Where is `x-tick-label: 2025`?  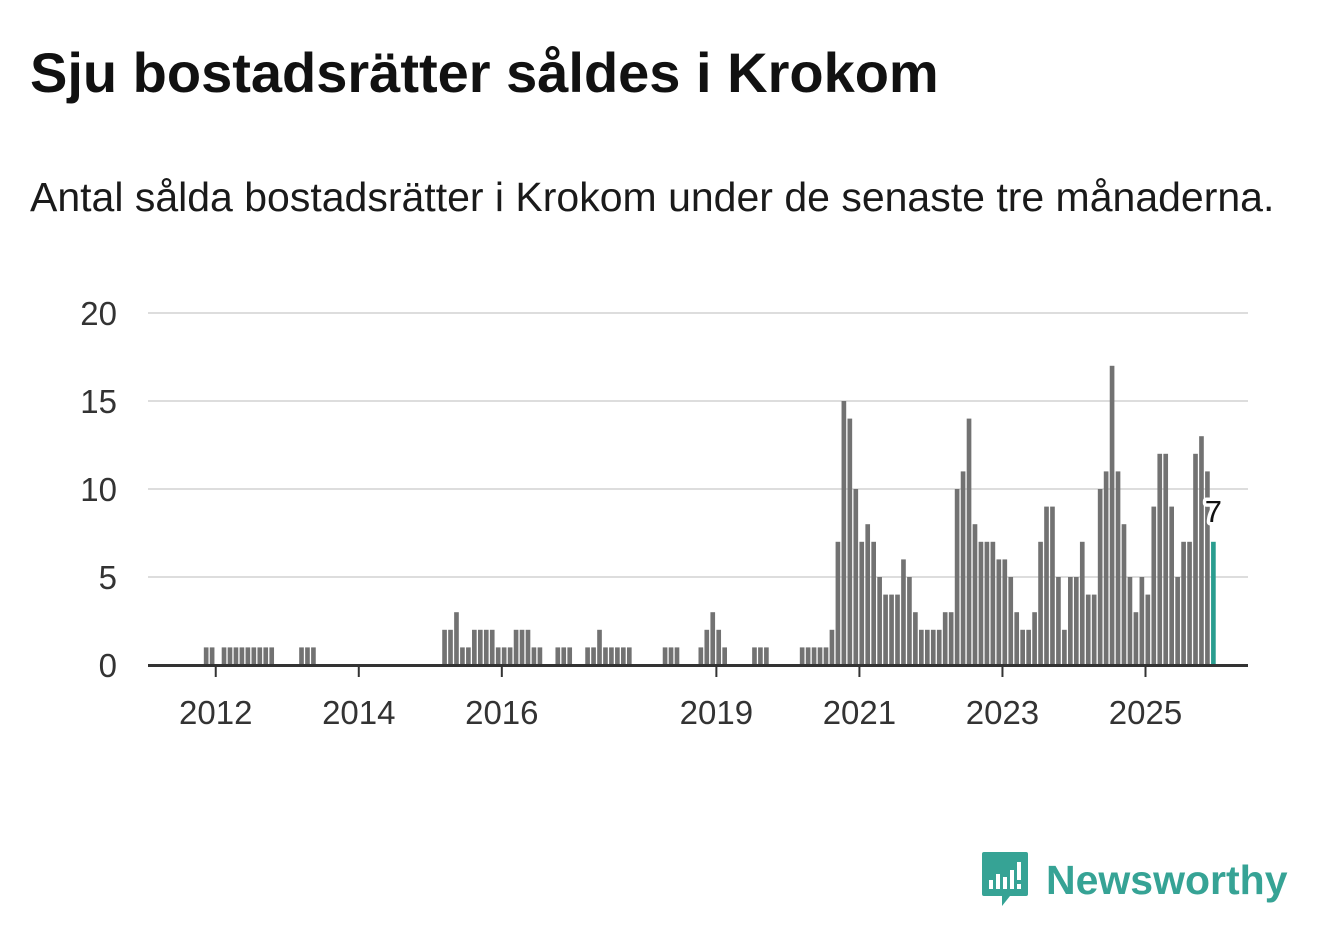
x-tick-label: 2025 is located at coordinates (1145, 712).